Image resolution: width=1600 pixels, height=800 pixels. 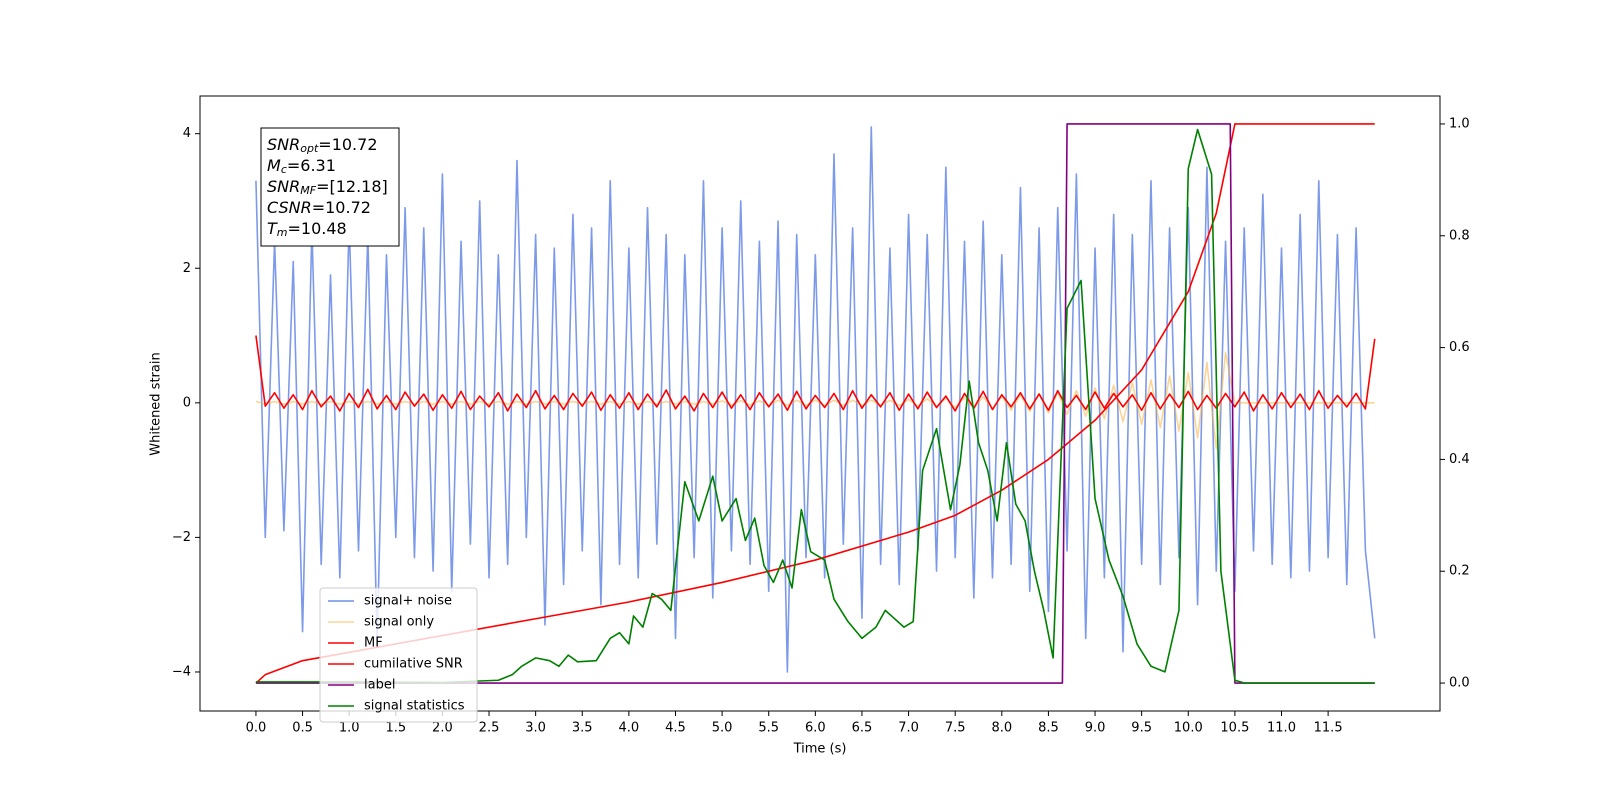 I want to click on annotation-subscript: opt, so click(x=309, y=148).